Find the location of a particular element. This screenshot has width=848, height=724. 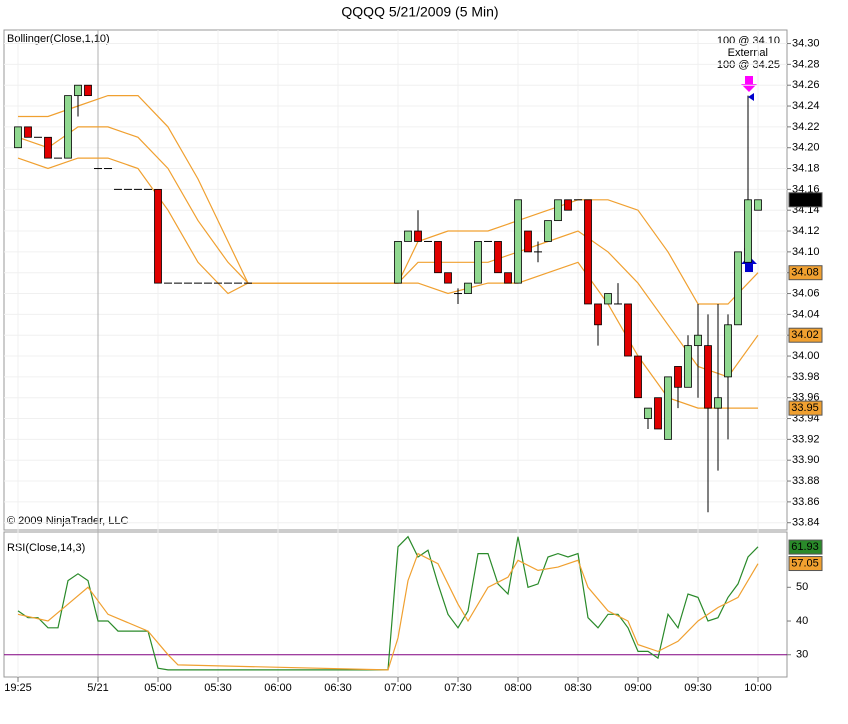

last-value-label: 34.15 is located at coordinates (805, 200).